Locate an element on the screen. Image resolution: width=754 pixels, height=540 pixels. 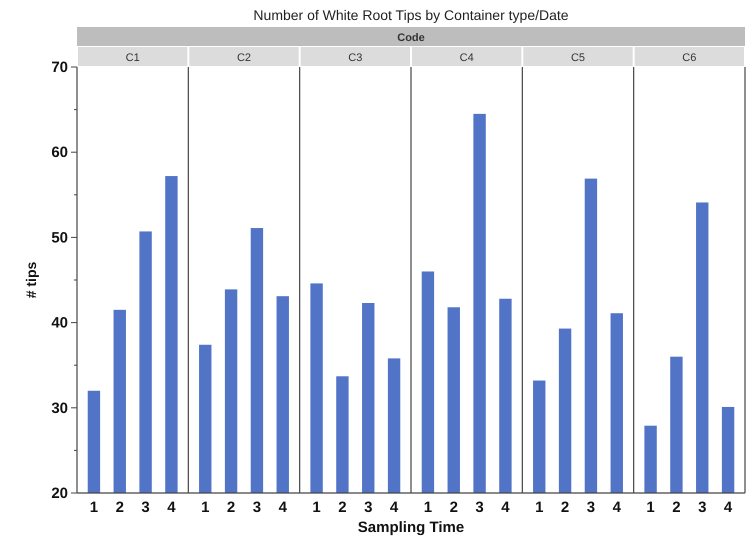
text: Number of White Root Tips by Container type/Date is located at coordinates (411, 15).